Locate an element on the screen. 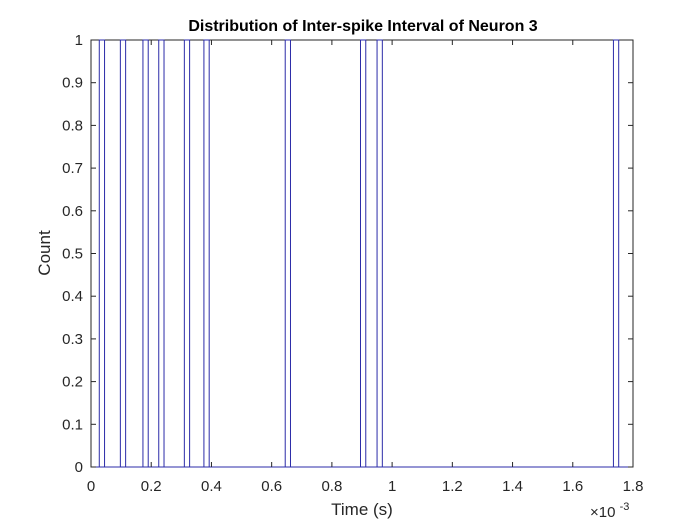 The height and width of the screenshot is (525, 700). x-tick-label: 1.8 is located at coordinates (633, 486).